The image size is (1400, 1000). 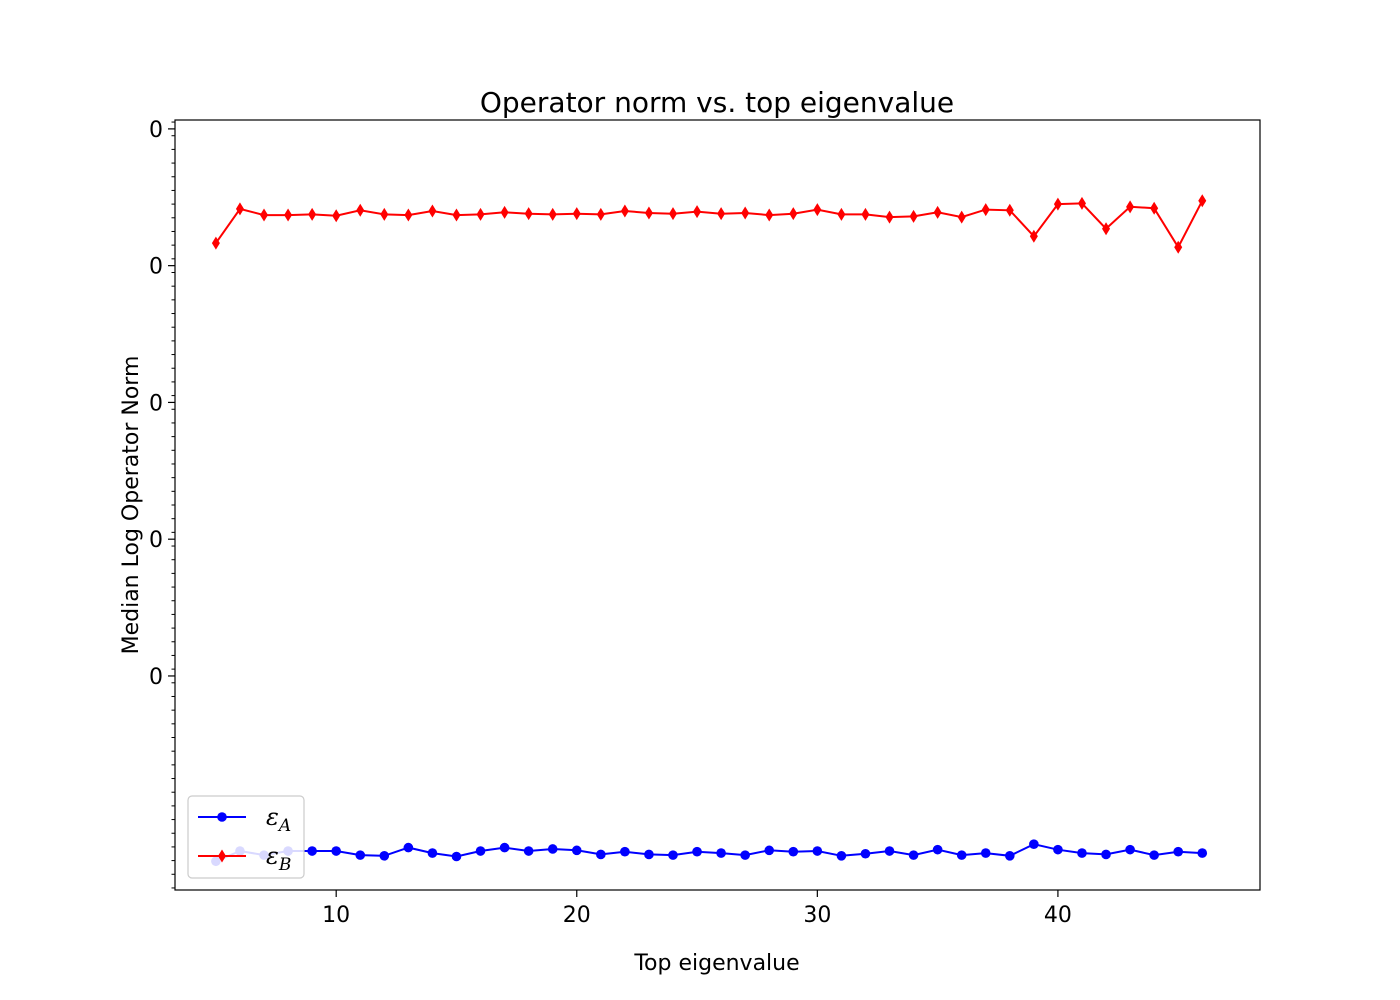 I want to click on x-tick-label: 30, so click(x=817, y=915).